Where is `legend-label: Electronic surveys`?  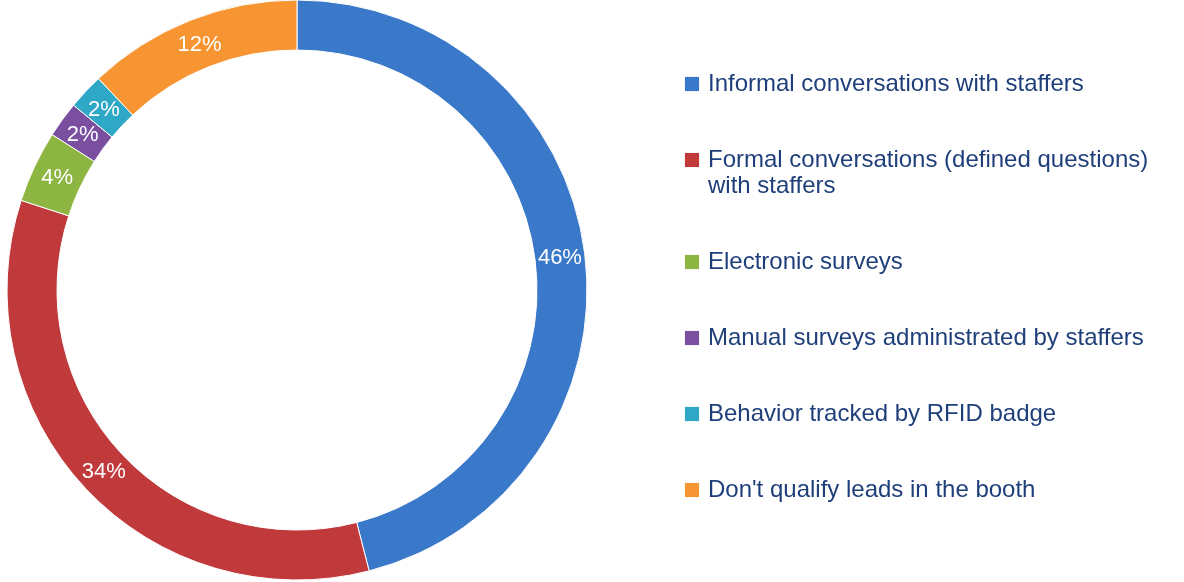
legend-label: Electronic surveys is located at coordinates (805, 260).